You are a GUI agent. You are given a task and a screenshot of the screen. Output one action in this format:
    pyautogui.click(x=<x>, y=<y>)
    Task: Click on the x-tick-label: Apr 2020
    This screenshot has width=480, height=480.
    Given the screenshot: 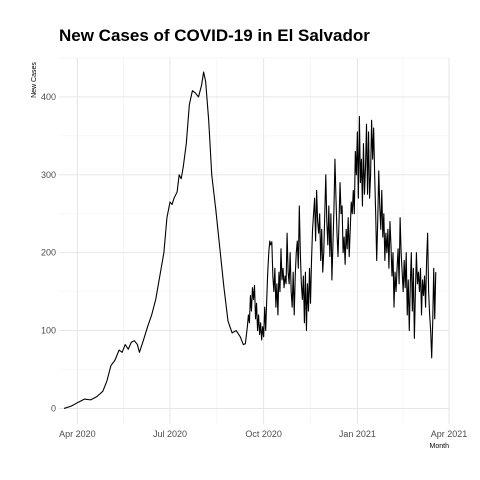 What is the action you would take?
    pyautogui.click(x=77, y=434)
    